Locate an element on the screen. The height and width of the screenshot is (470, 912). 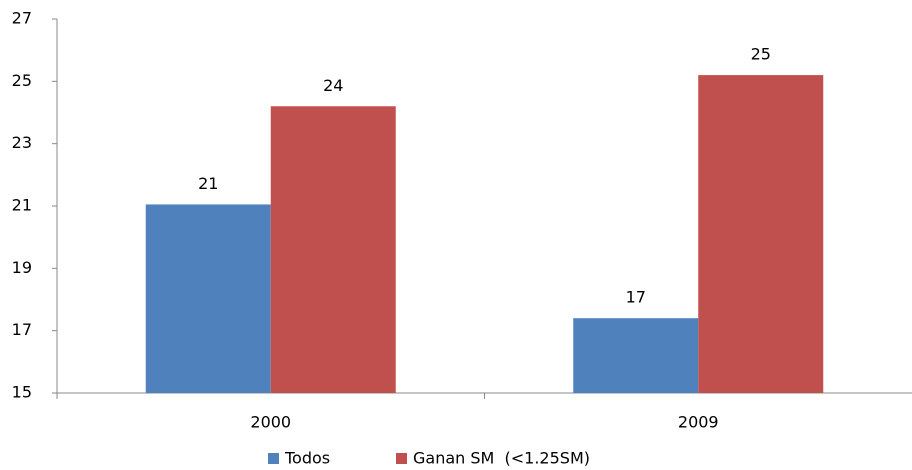
legend-label: Todos is located at coordinates (307, 458).